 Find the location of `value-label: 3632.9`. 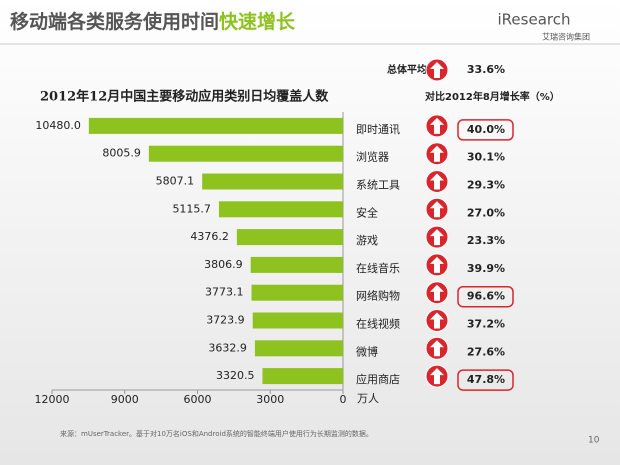

value-label: 3632.9 is located at coordinates (227, 347).